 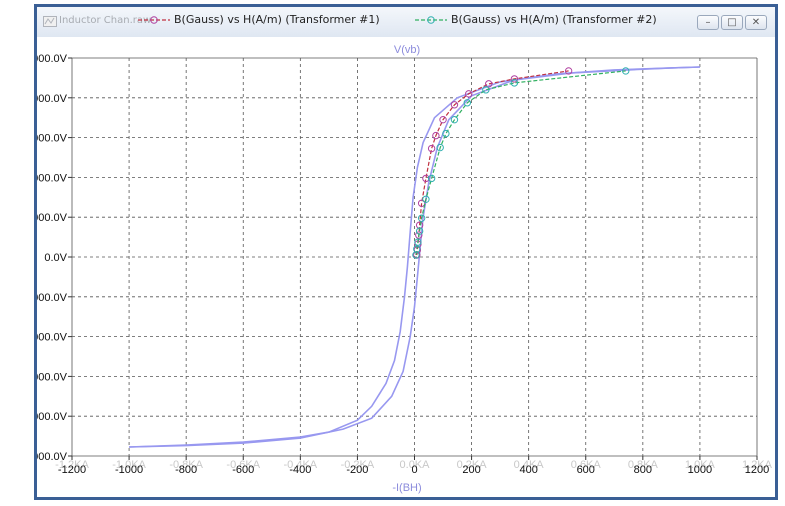 I want to click on y-tick-label: 12,000.0V, so click(x=52, y=139).